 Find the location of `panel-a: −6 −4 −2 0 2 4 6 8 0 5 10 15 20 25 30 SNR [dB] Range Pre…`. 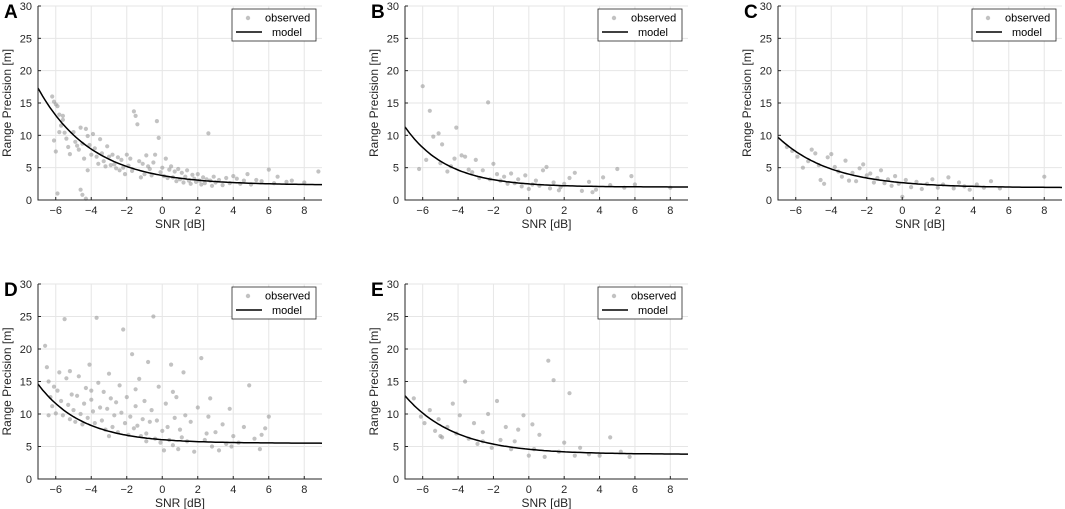

panel-a: −6 −4 −2 0 2 4 6 8 0 5 10 15 20 25 30 SNR [dB] Range Pre… is located at coordinates (161, 116).